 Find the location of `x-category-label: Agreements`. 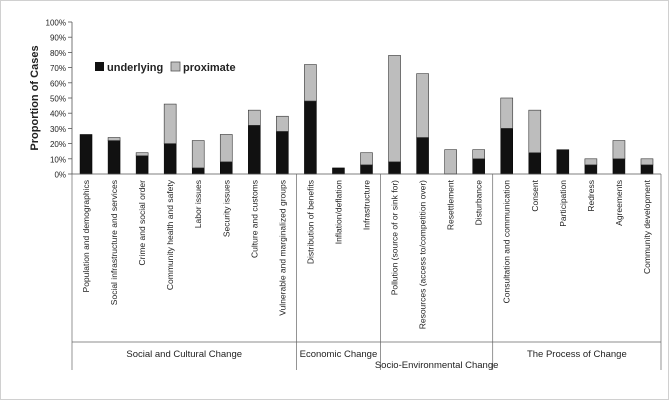

x-category-label: Agreements is located at coordinates (619, 203).